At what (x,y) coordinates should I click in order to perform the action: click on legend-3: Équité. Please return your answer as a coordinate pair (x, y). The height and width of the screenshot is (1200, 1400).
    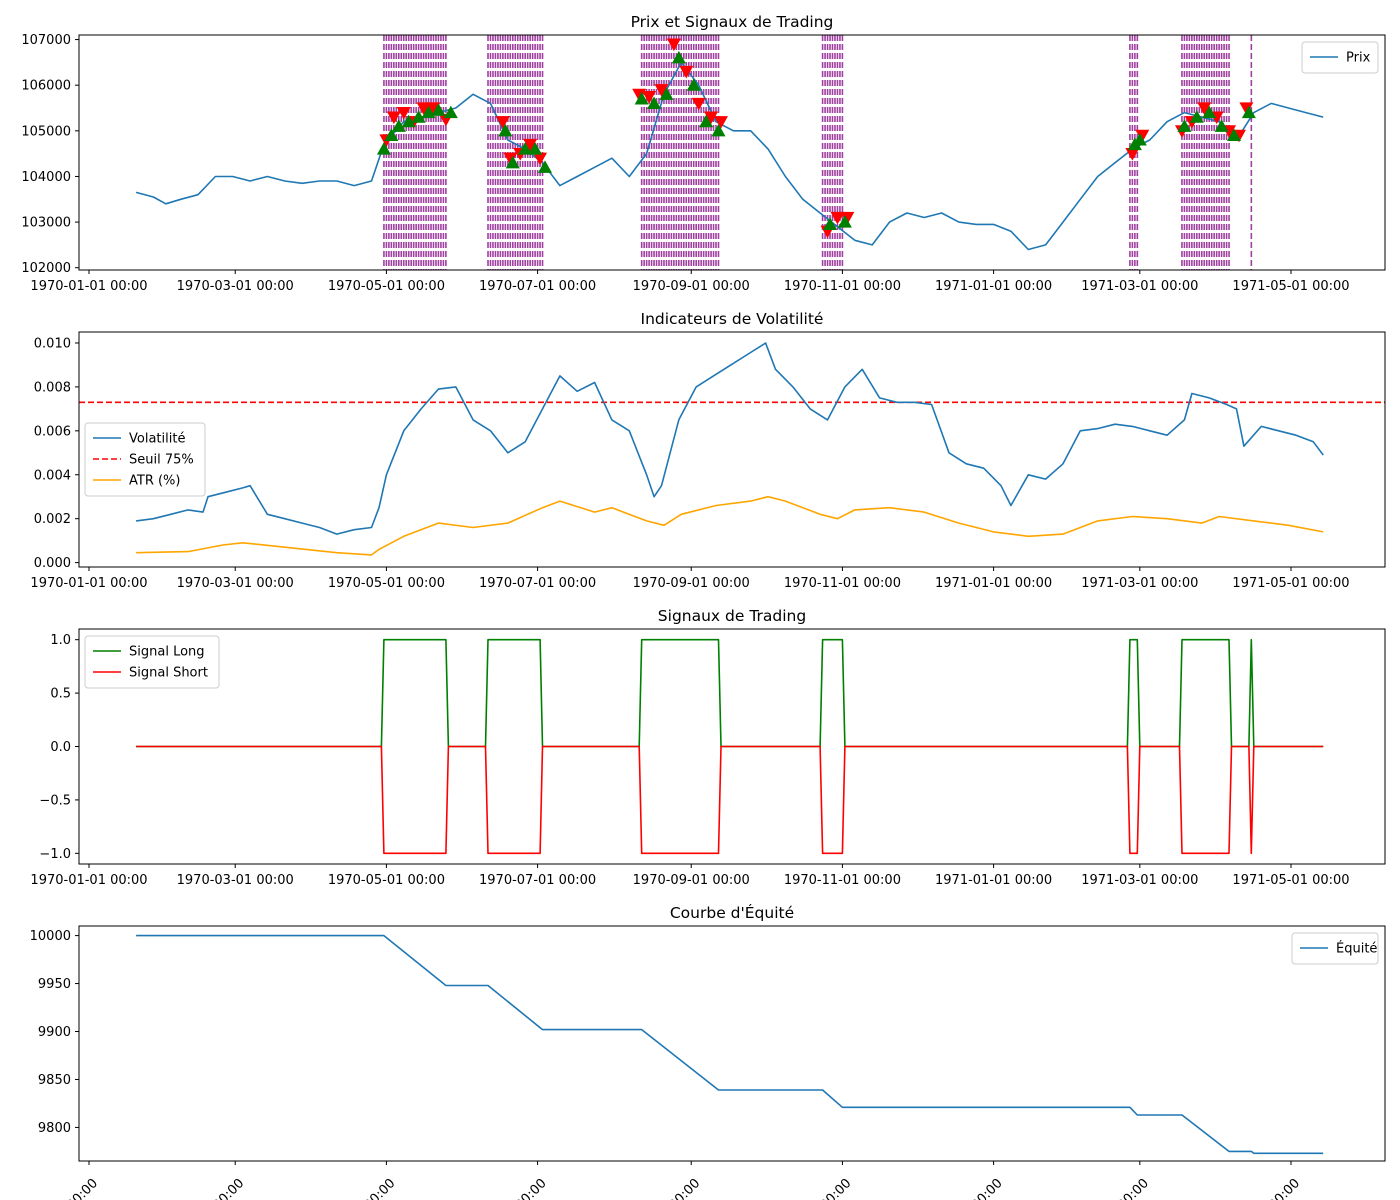
    Looking at the image, I should click on (1335, 948).